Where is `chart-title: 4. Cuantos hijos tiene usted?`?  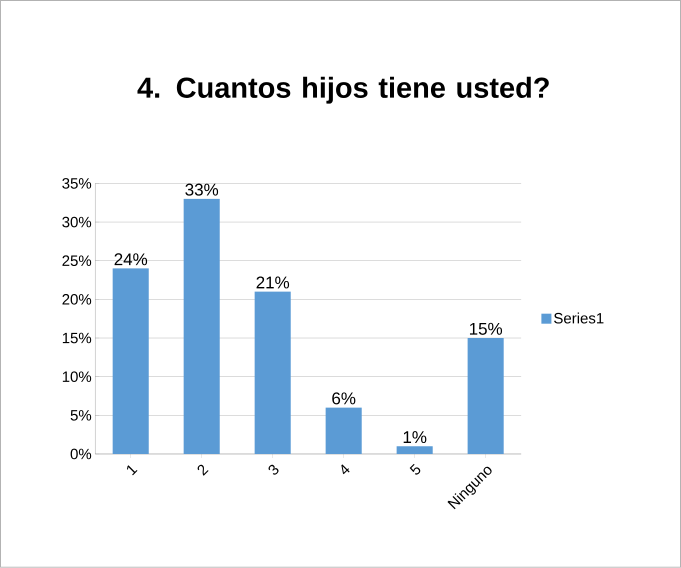 chart-title: 4. Cuantos hijos tiene usted? is located at coordinates (343, 90).